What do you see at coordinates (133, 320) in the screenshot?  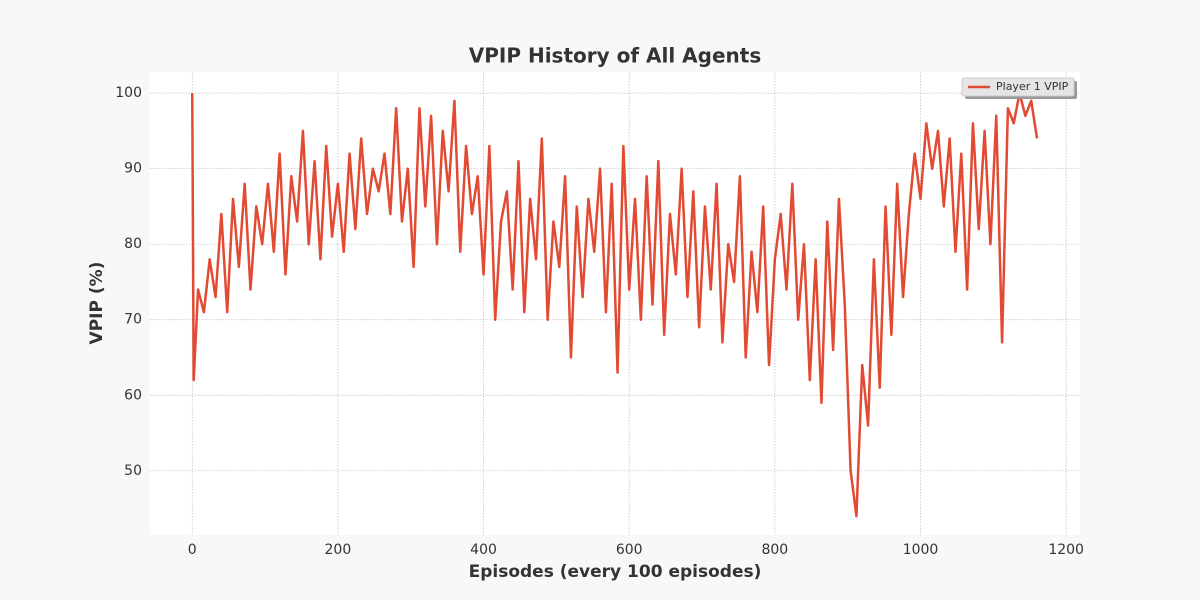 I see `y-tick-label: 70` at bounding box center [133, 320].